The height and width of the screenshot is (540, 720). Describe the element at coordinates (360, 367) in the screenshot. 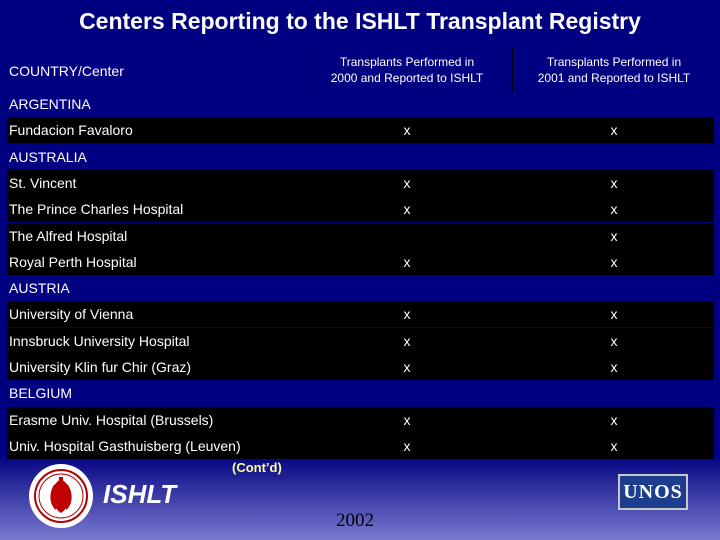

I see `table-row: University Klin fur Chir (Graz) x x` at that location.